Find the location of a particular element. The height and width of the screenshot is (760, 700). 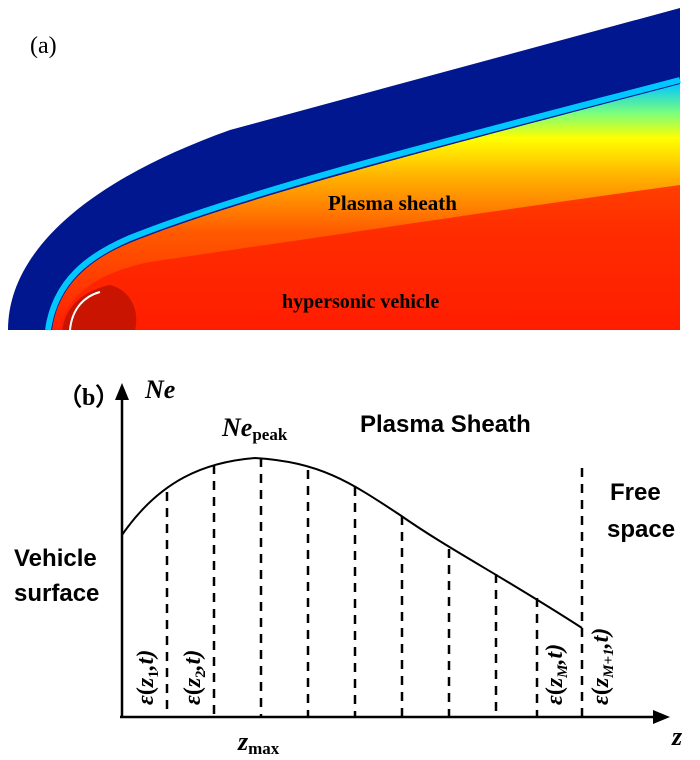

stagnation-core is located at coordinates (99, 307).